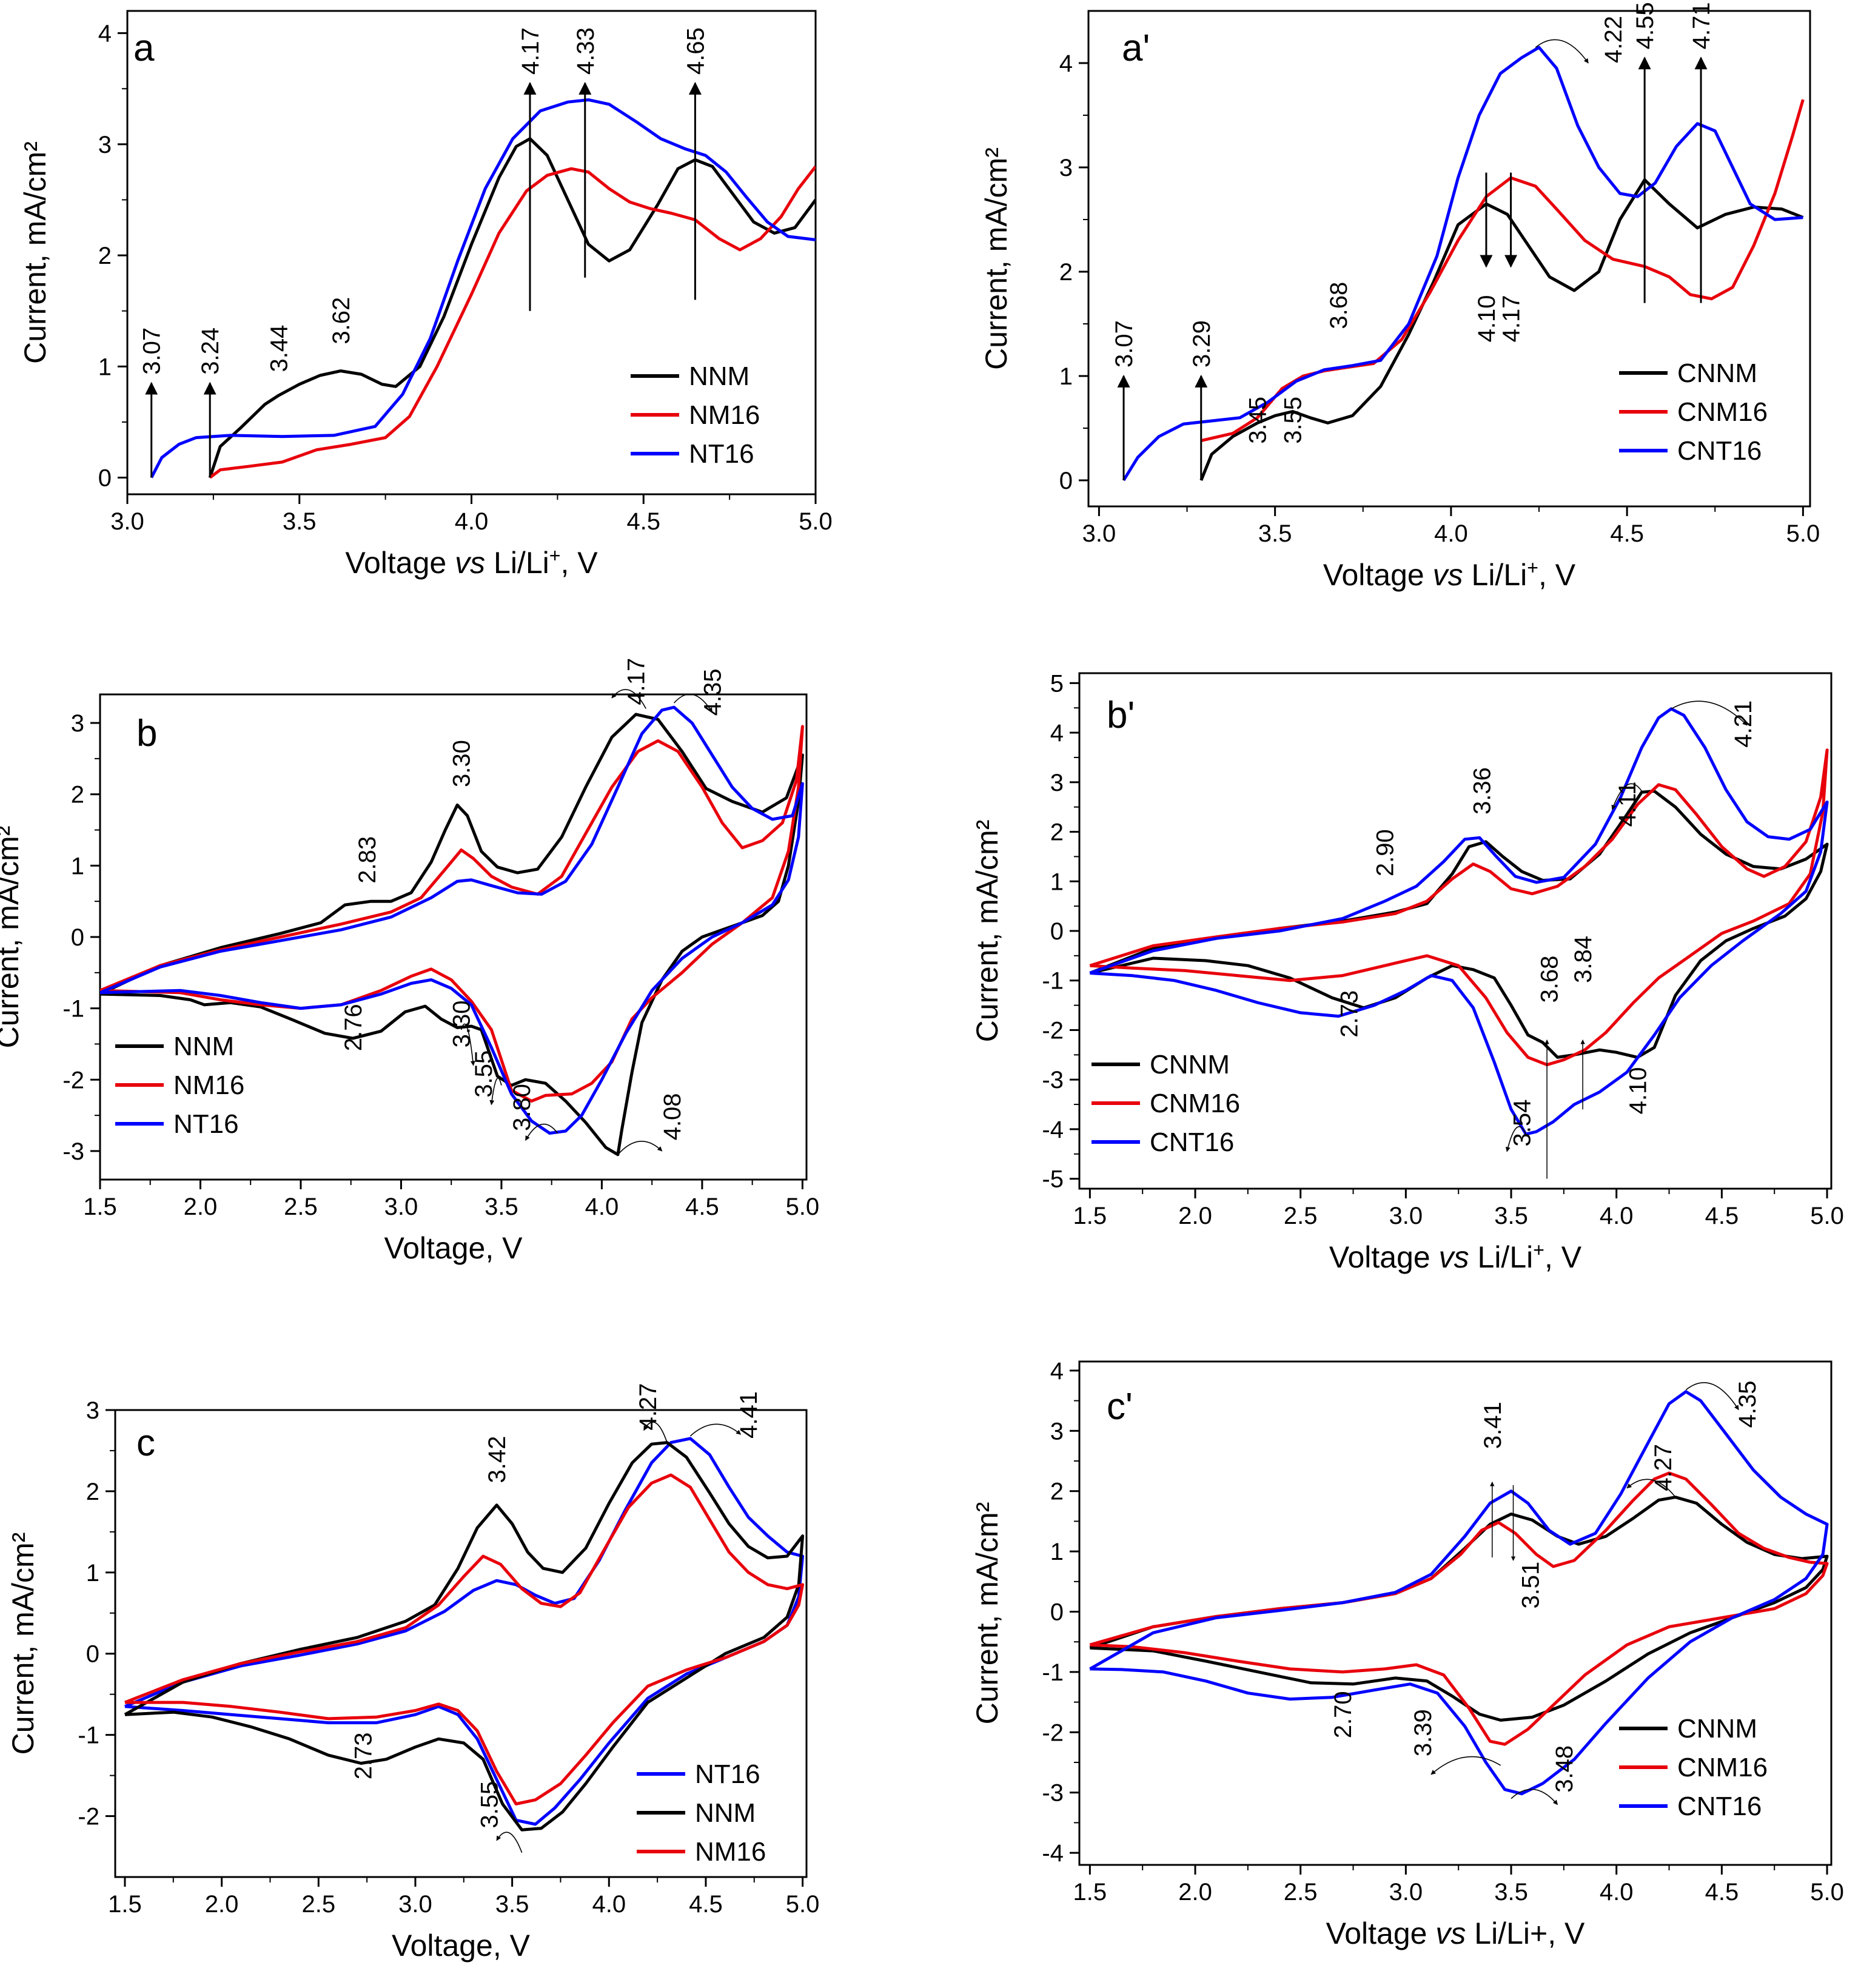 This screenshot has height=1988, width=1861. Describe the element at coordinates (1053, 1672) in the screenshot. I see `y-tick-label: -1` at that location.